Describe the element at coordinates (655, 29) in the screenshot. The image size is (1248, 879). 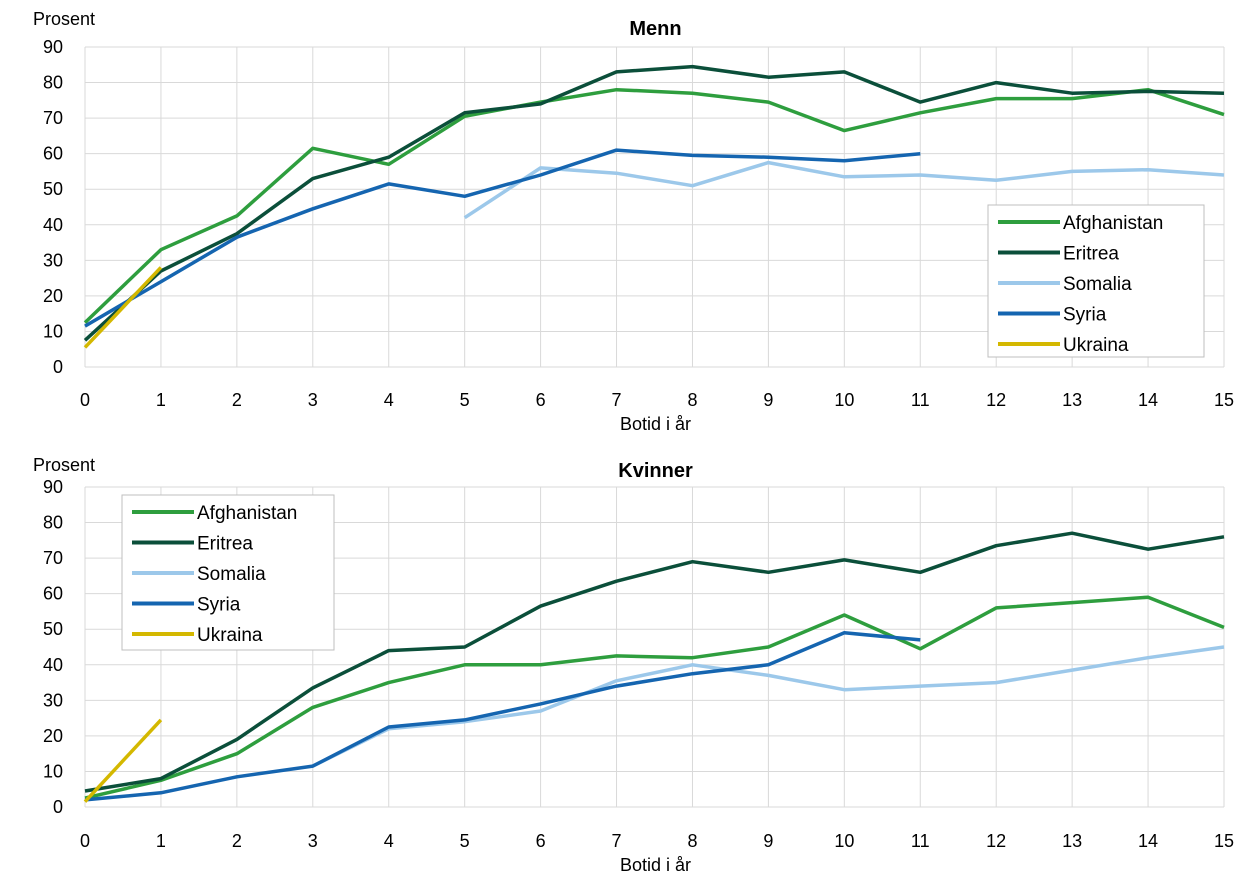
I see `chart-title: Menn` at that location.